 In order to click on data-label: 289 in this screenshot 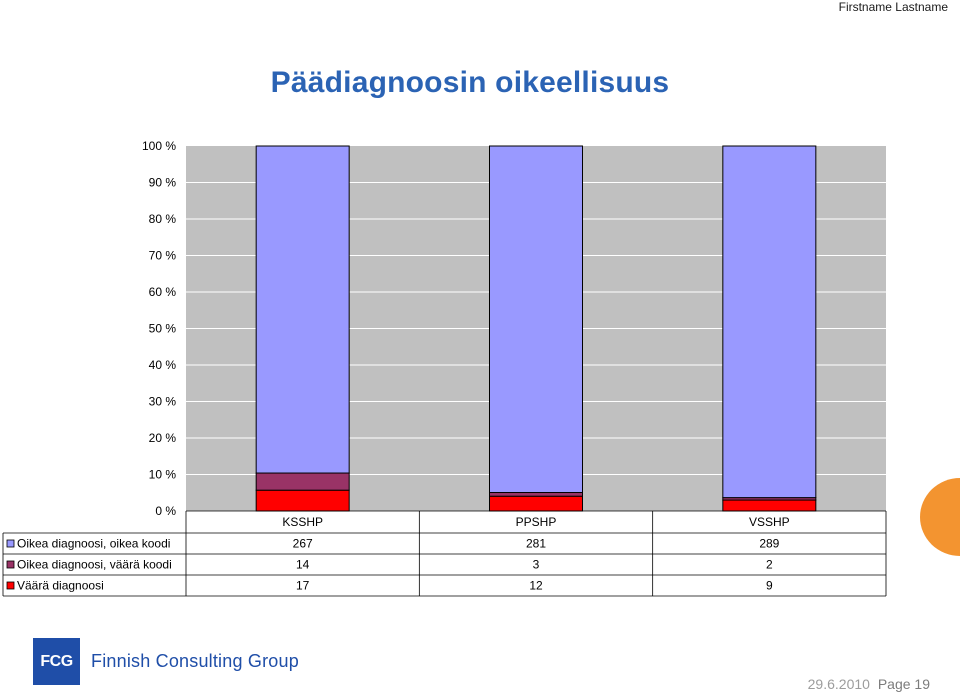, I will do `click(769, 544)`.